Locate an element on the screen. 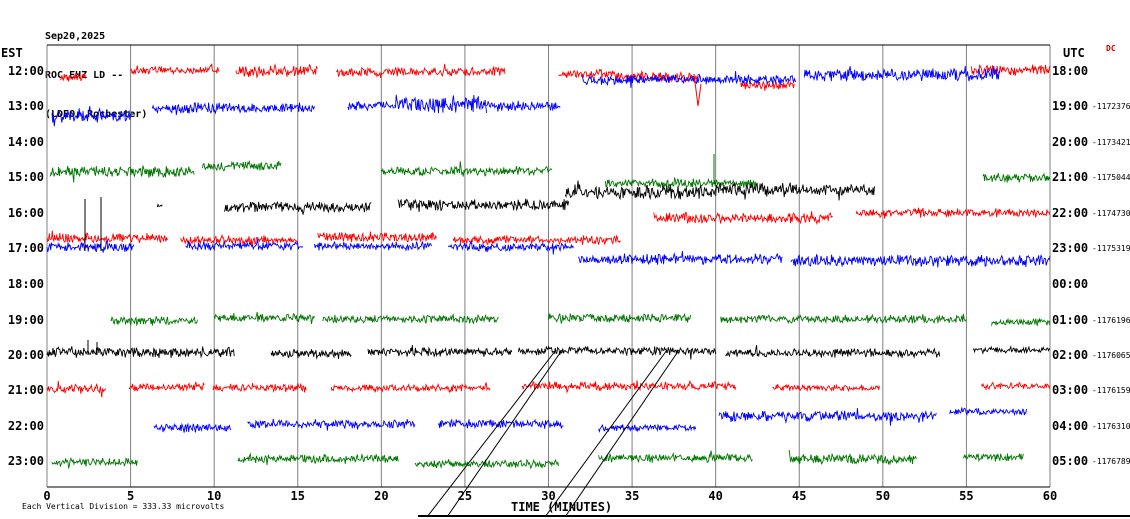 The width and height of the screenshot is (1130, 519). est-time-label: 20:00 is located at coordinates (25, 355).